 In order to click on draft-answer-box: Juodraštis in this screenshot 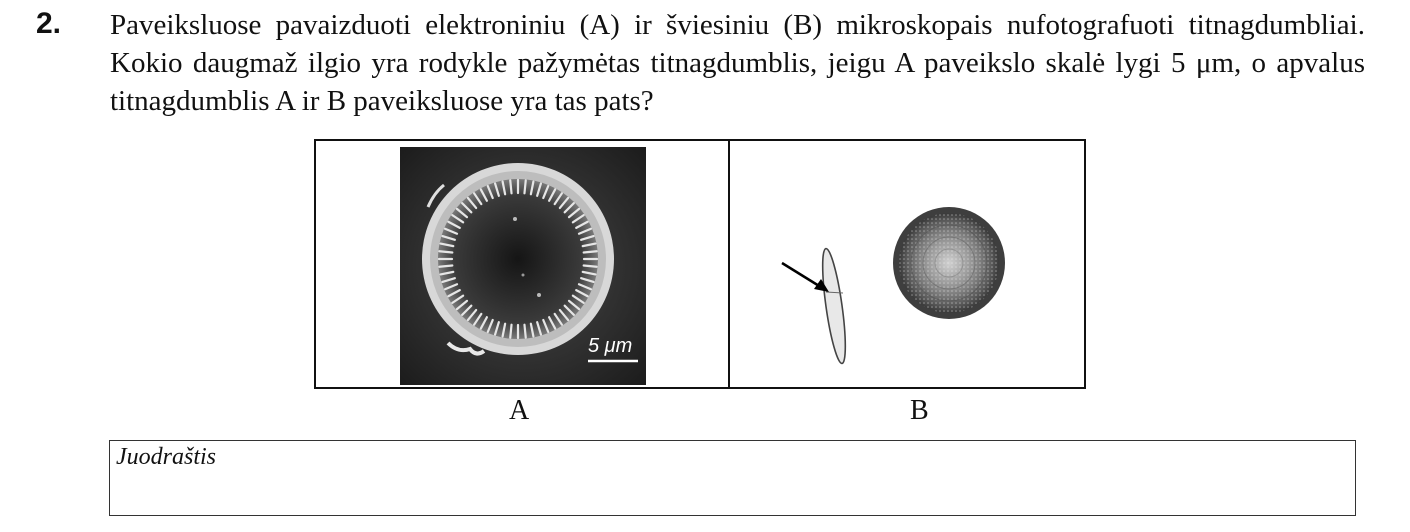, I will do `click(732, 478)`.